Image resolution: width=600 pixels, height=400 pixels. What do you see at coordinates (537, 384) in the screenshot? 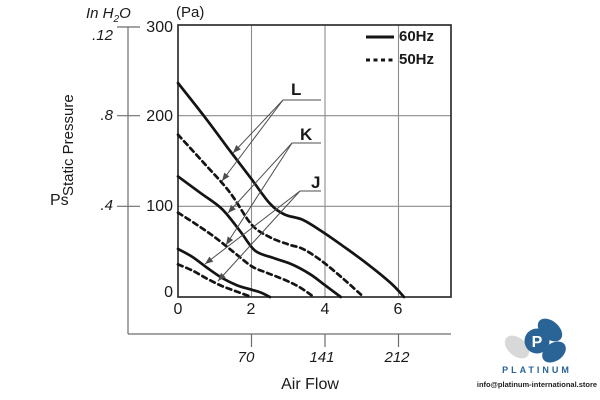
I see `watermark-email: info@platinum-international.store` at bounding box center [537, 384].